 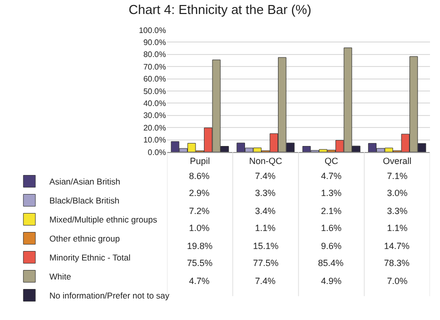 I want to click on data-label: 2.9%, so click(x=199, y=193).